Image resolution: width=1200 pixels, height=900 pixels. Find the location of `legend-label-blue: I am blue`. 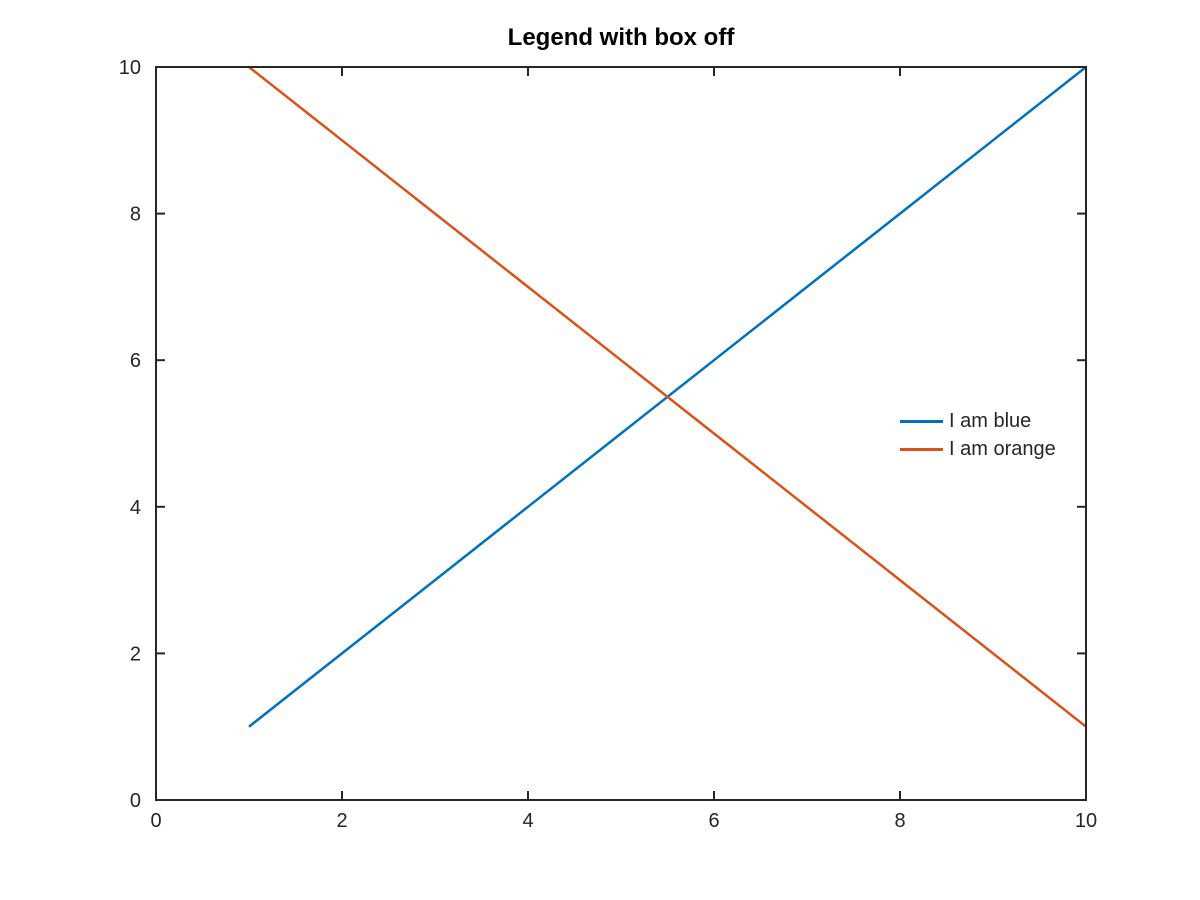

legend-label-blue: I am blue is located at coordinates (990, 420).